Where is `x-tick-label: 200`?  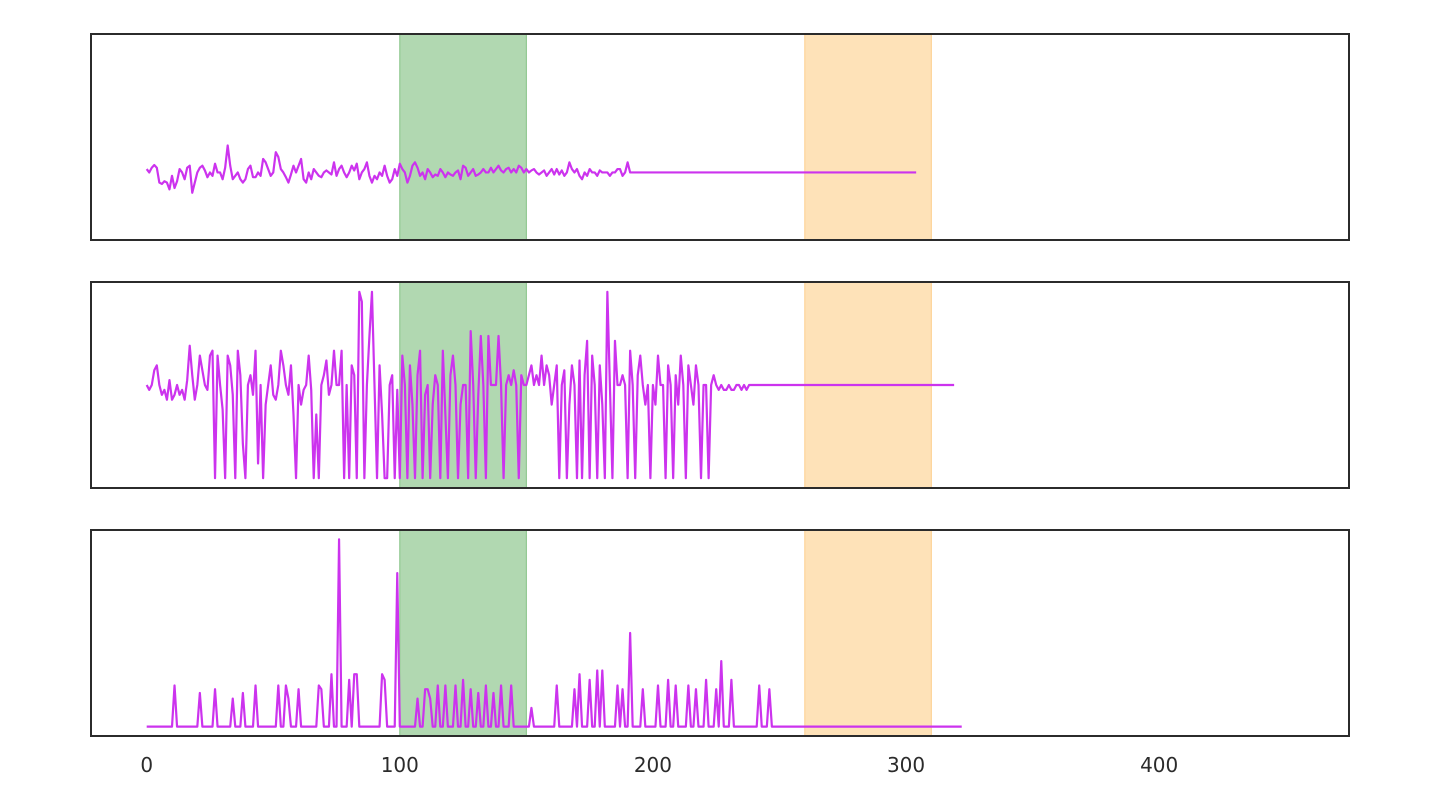 x-tick-label: 200 is located at coordinates (653, 765).